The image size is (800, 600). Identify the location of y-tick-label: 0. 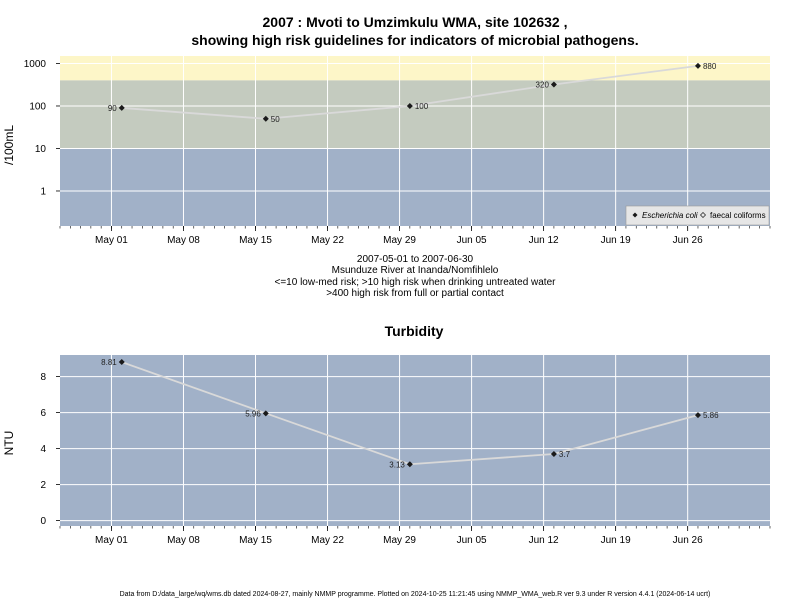
(43, 521).